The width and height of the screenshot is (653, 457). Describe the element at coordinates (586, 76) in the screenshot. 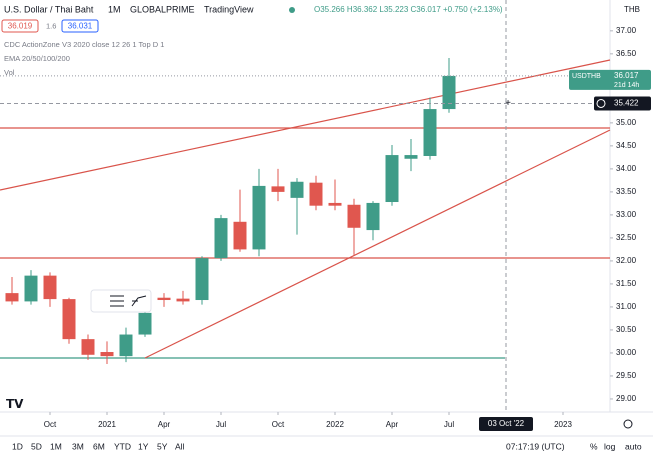

I see `last-price-symbol: USDTHB` at that location.